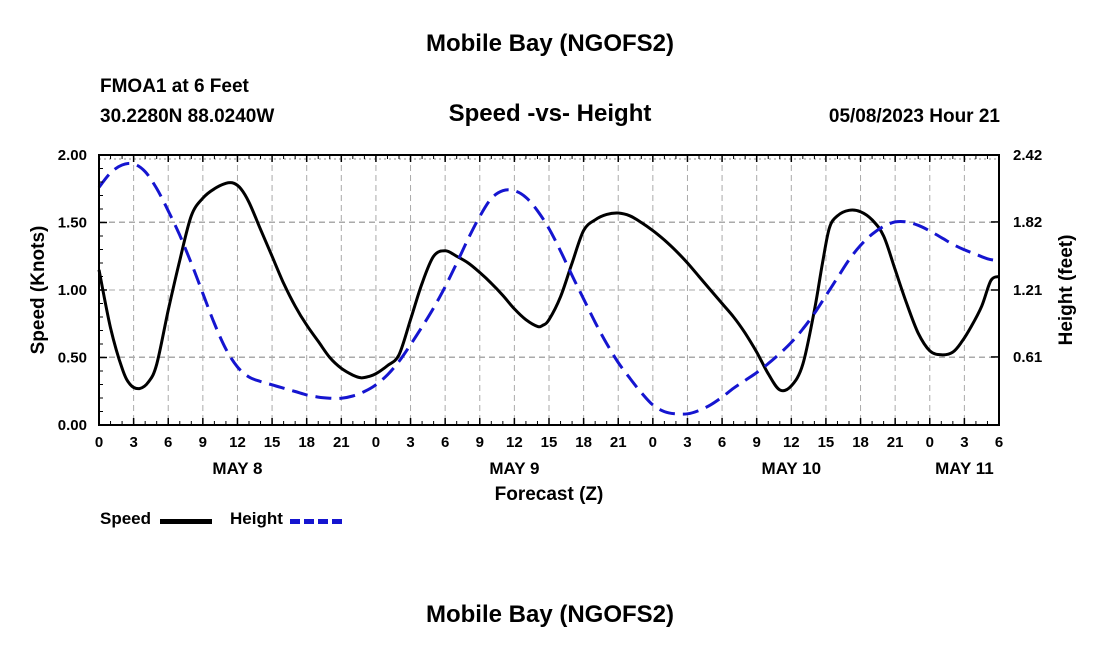 The width and height of the screenshot is (1100, 650). Describe the element at coordinates (186, 521) in the screenshot. I see `legend-speed-swatch` at that location.